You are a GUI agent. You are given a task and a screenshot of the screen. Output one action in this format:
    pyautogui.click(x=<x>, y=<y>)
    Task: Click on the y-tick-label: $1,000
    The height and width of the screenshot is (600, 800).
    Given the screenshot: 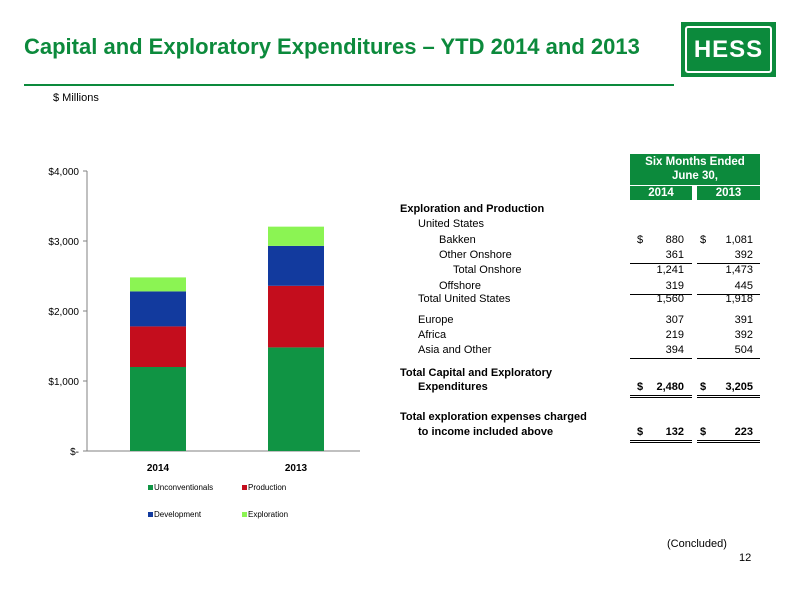 What is the action you would take?
    pyautogui.click(x=63, y=382)
    